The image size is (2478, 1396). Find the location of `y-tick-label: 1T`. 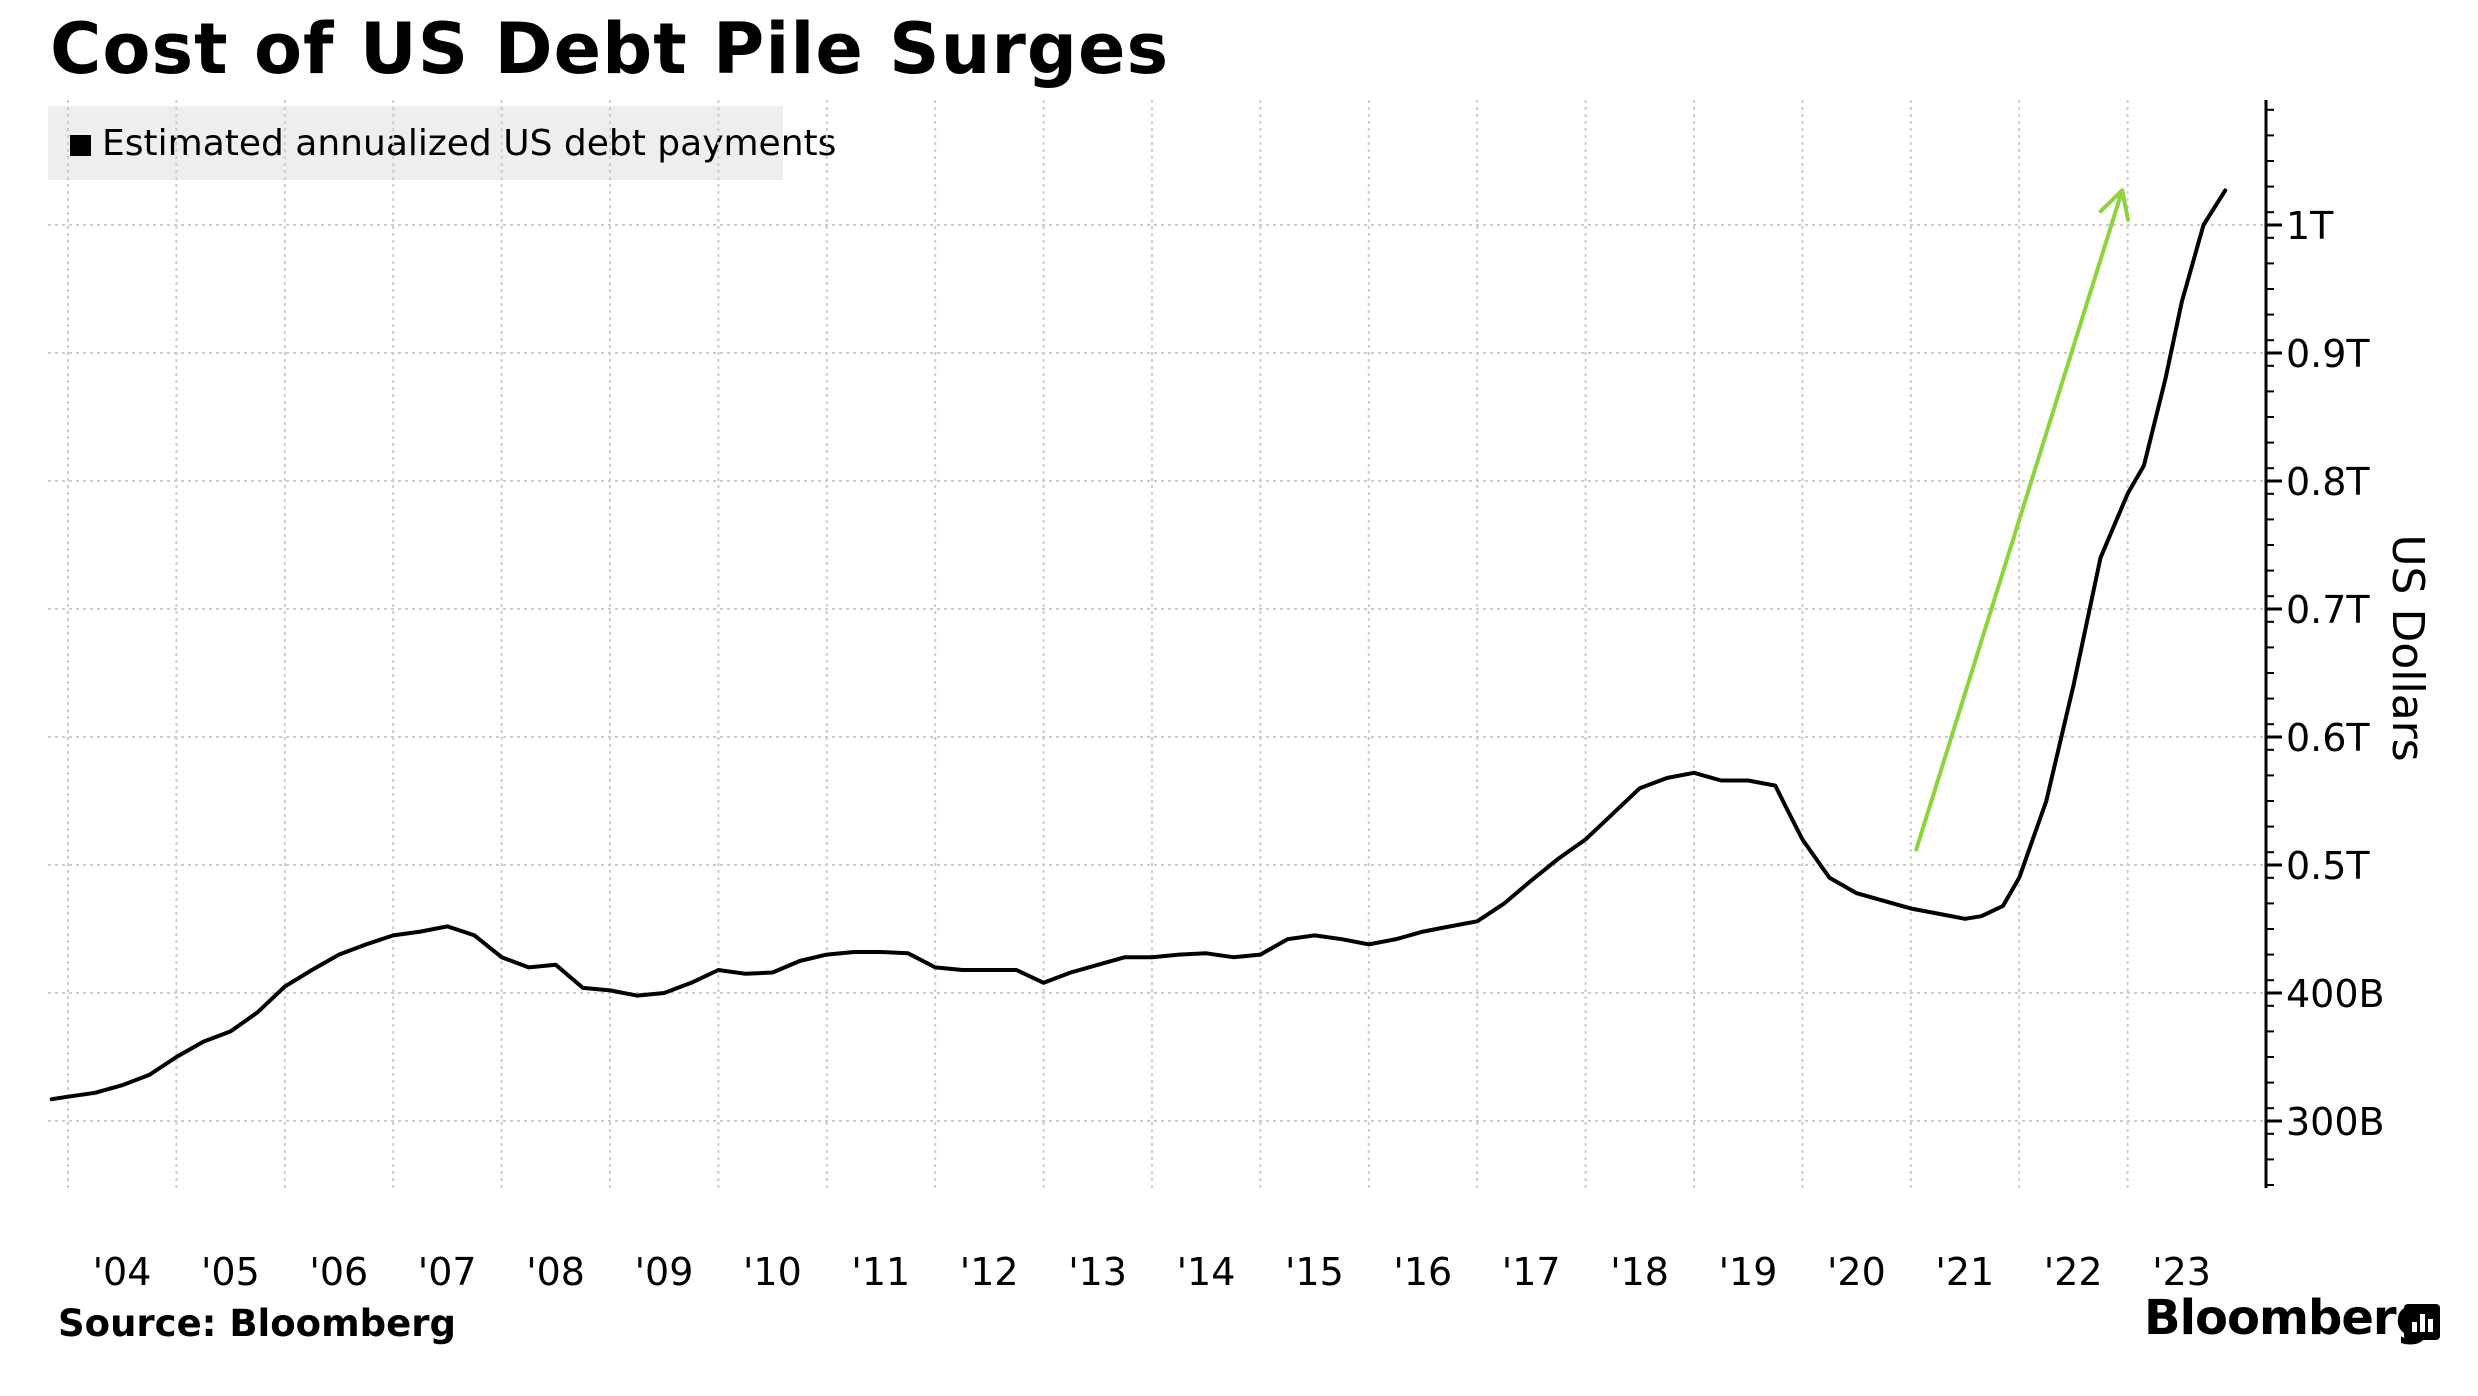

y-tick-label: 1T is located at coordinates (2310, 226).